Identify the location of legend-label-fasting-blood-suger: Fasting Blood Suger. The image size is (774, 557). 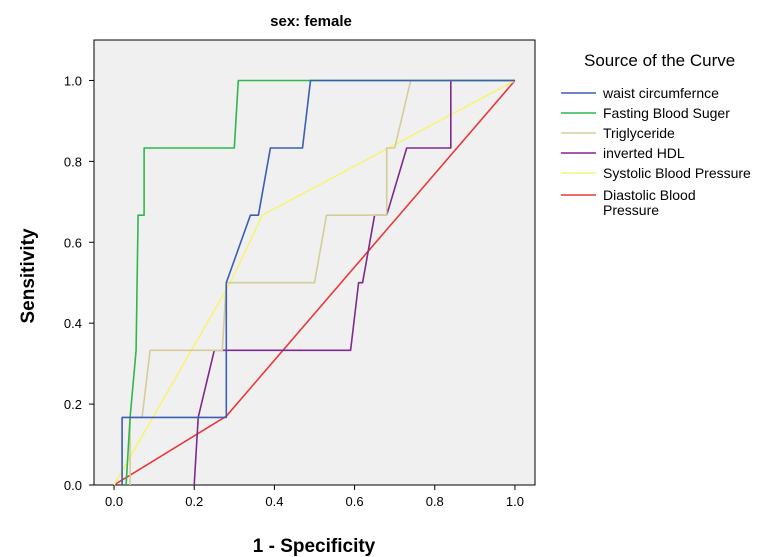
(666, 113).